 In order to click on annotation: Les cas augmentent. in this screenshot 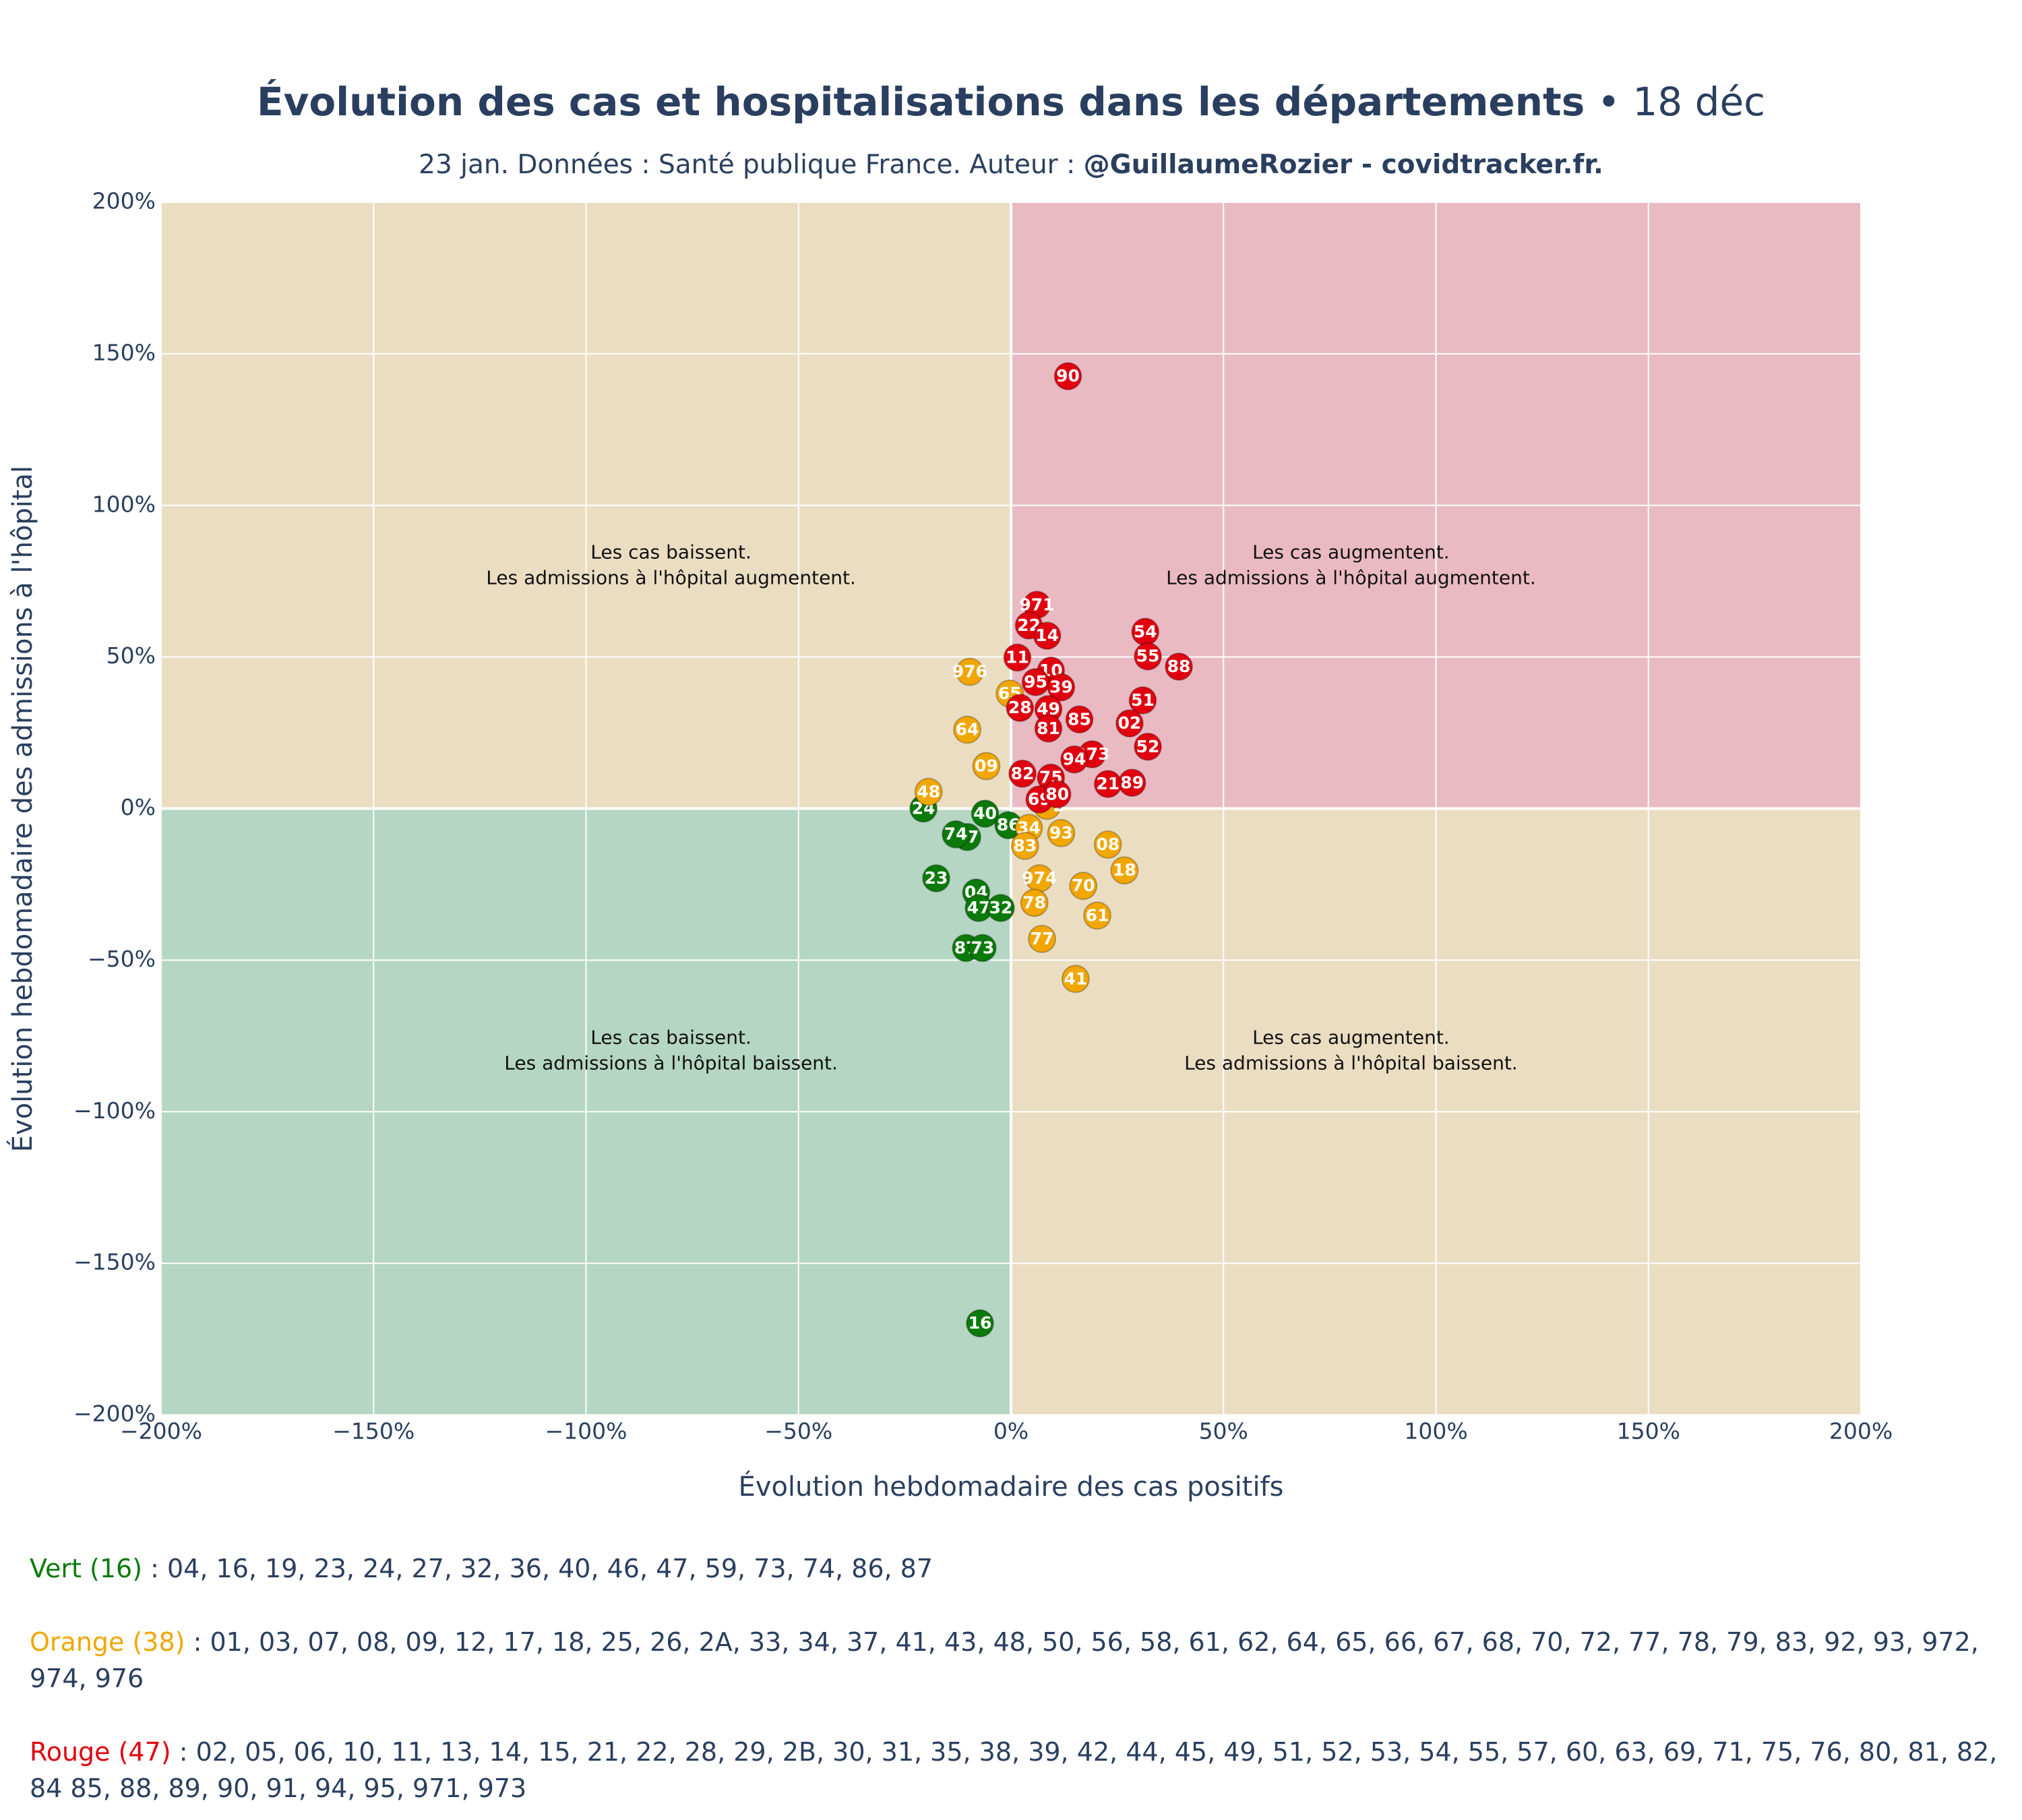, I will do `click(1351, 1037)`.